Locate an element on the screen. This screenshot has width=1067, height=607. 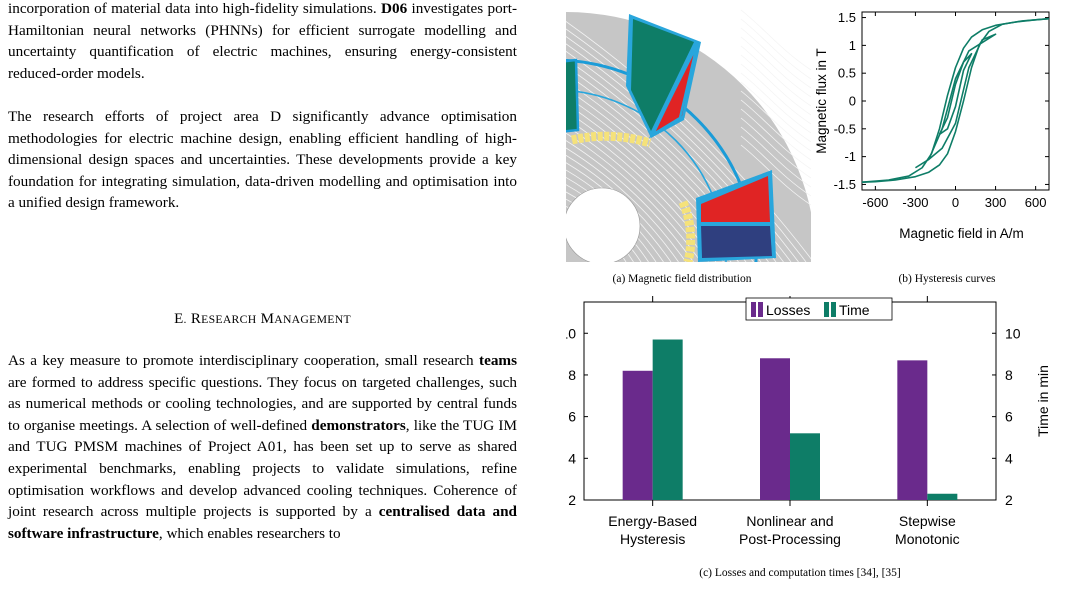
category-label: Stepwise is located at coordinates (927, 521).